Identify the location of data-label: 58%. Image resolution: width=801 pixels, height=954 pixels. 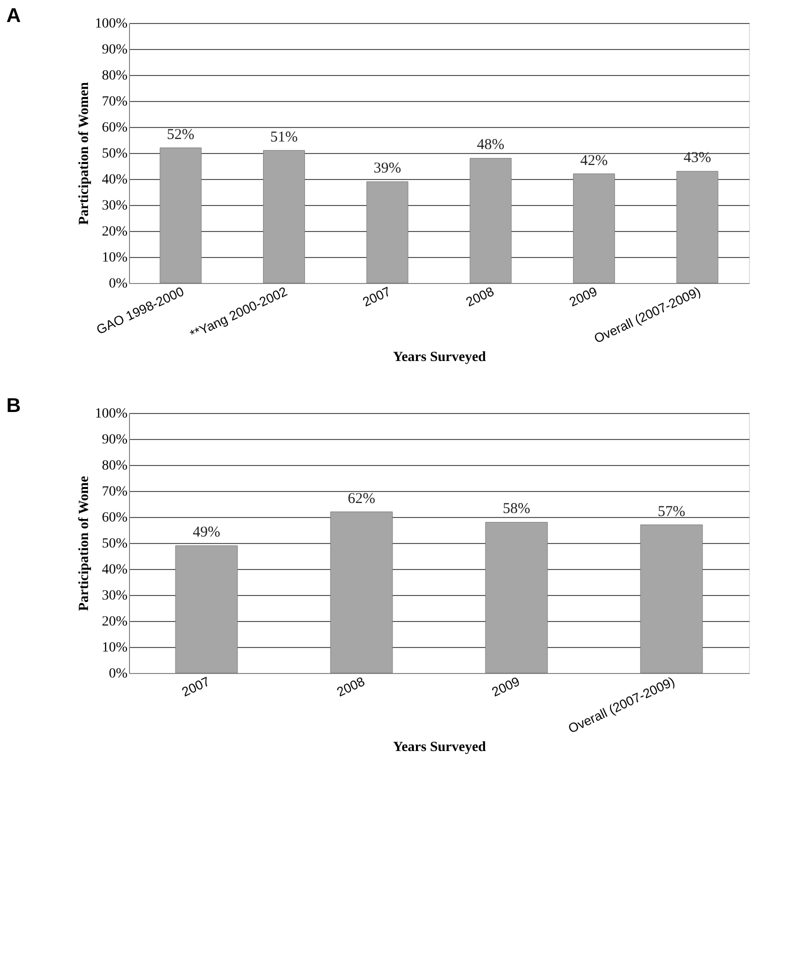
(516, 509).